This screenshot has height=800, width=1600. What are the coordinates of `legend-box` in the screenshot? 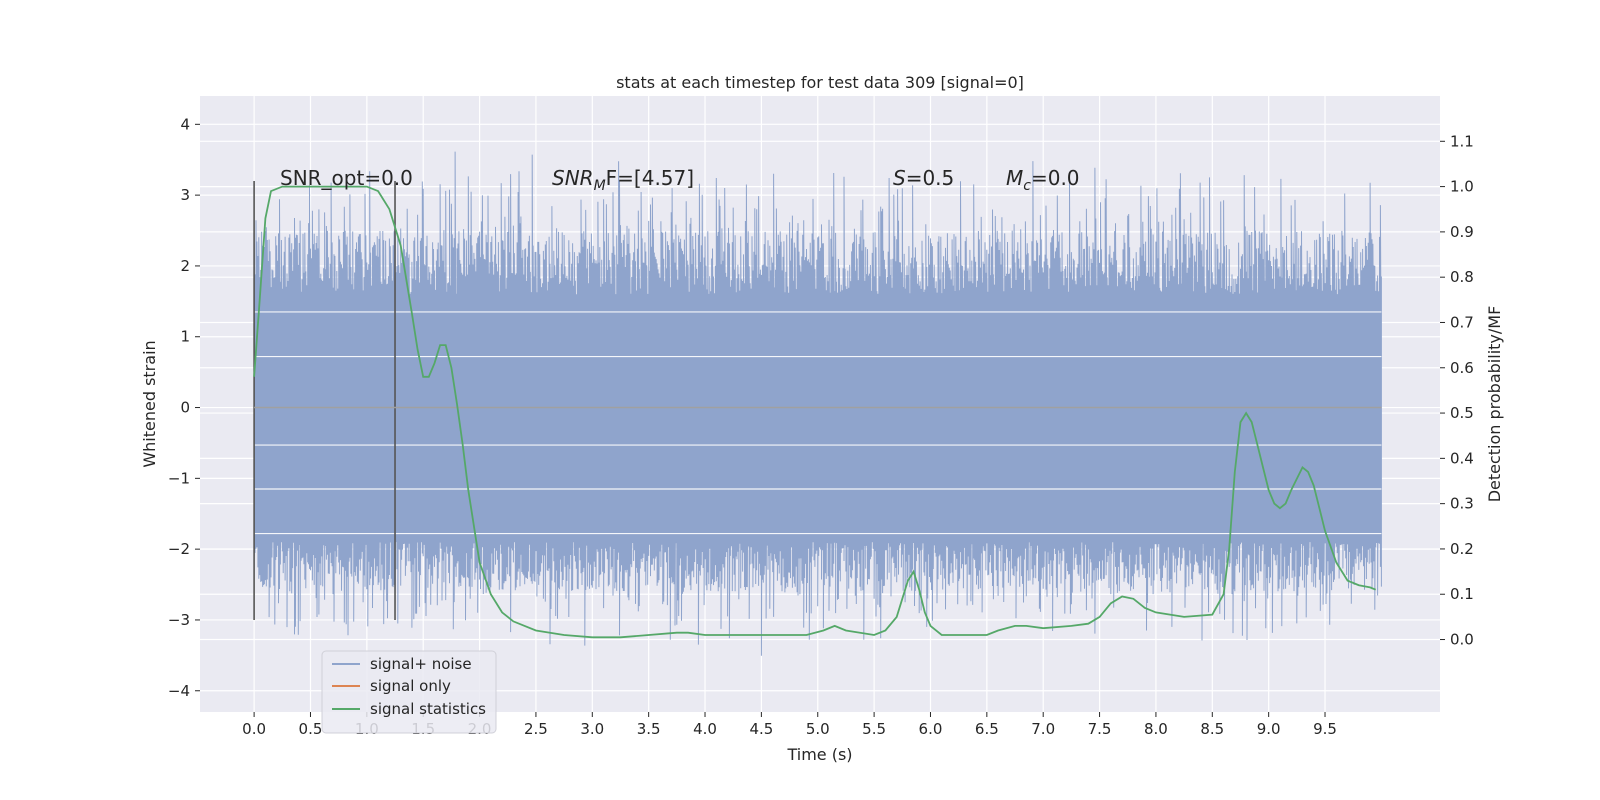 It's located at (409, 692).